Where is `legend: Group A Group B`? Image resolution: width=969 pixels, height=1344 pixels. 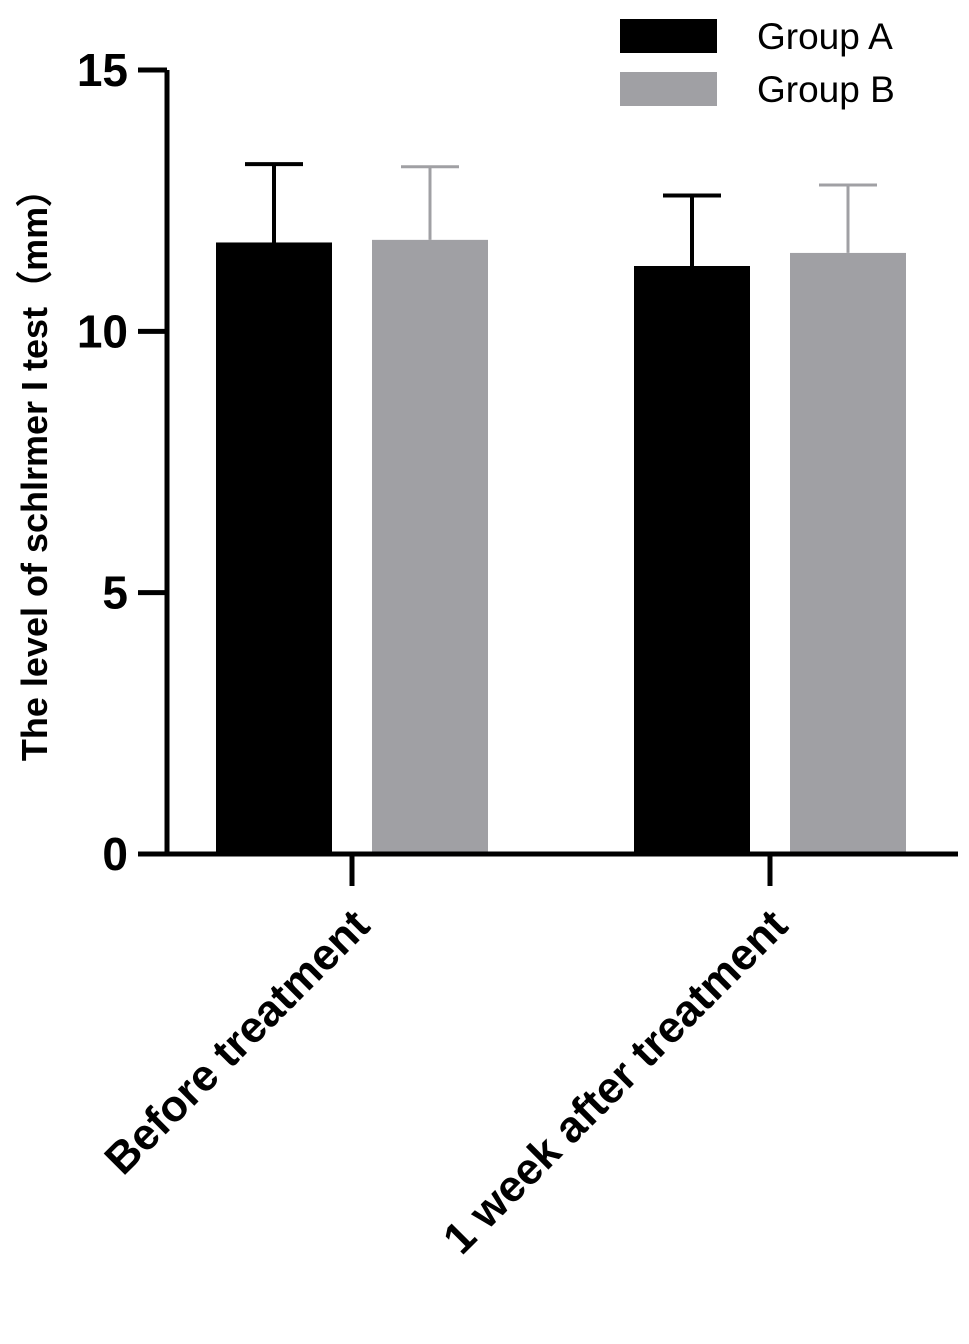
legend: Group A Group B is located at coordinates (757, 63).